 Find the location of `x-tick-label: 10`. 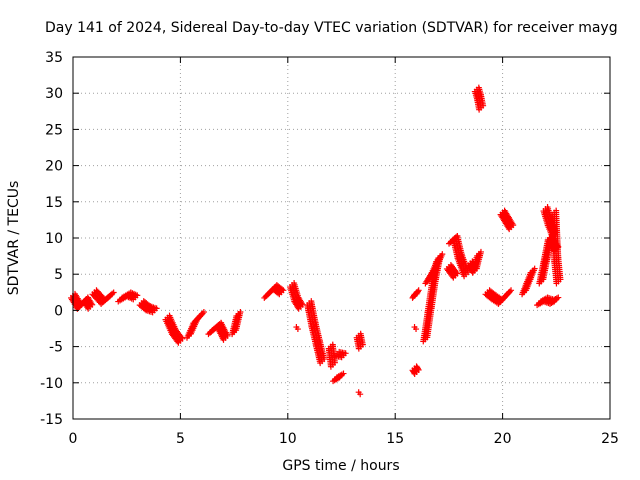

x-tick-label: 10 is located at coordinates (288, 439).